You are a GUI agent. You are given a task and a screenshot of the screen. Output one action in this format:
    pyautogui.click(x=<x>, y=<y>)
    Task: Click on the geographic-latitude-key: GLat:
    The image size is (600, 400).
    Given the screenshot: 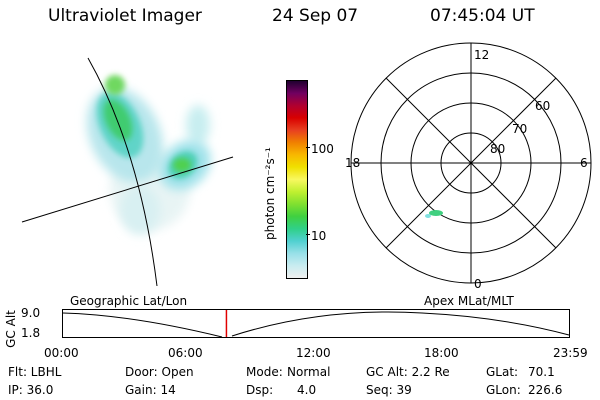 What is the action you would take?
    pyautogui.click(x=502, y=372)
    